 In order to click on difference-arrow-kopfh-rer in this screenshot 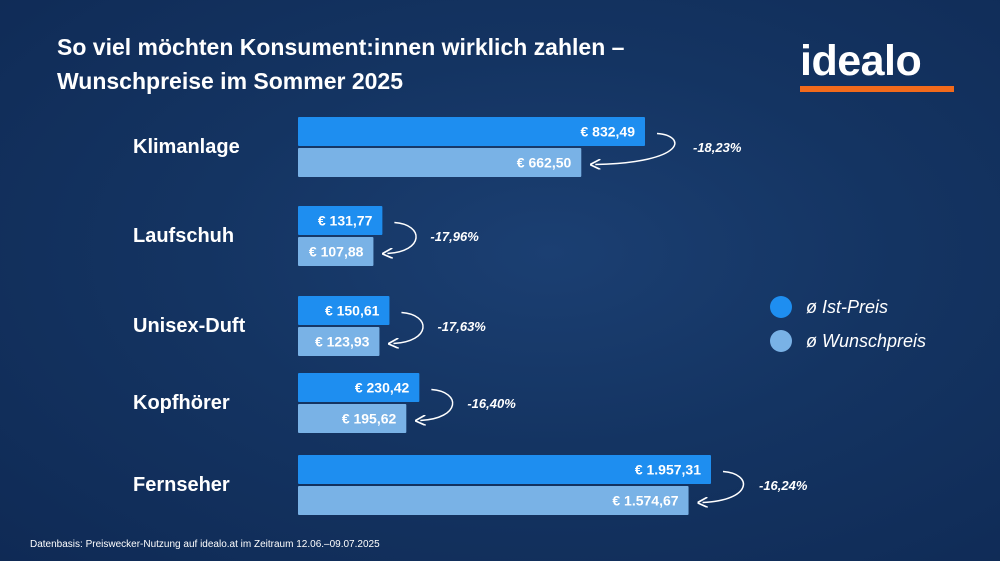, I will do `click(437, 404)`.